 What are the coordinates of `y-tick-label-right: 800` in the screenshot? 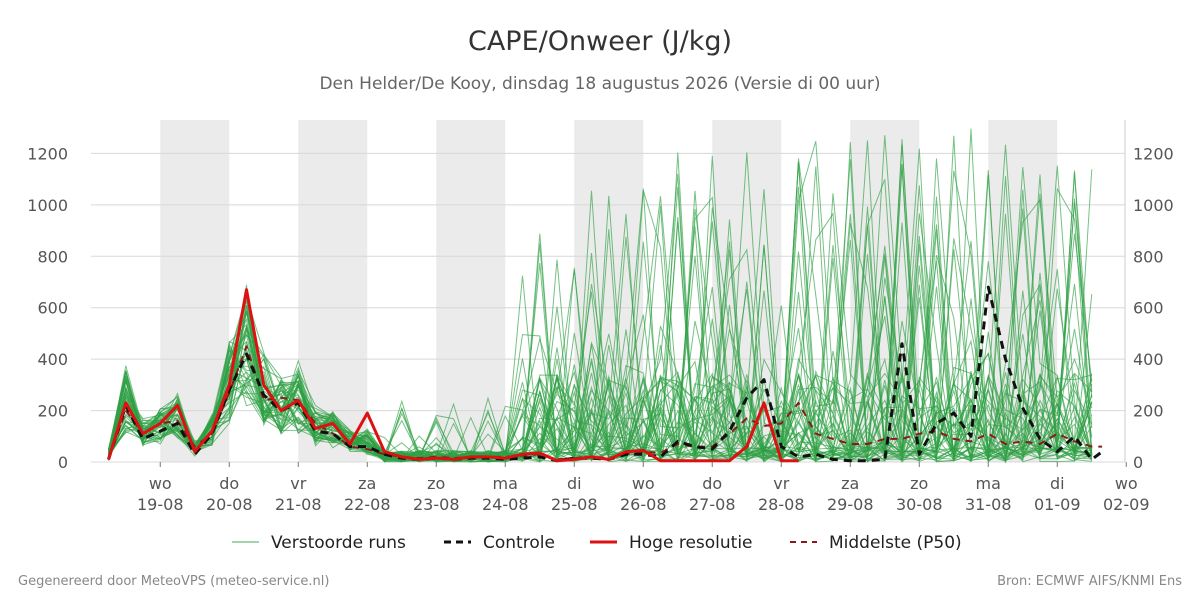 It's located at (1148, 256).